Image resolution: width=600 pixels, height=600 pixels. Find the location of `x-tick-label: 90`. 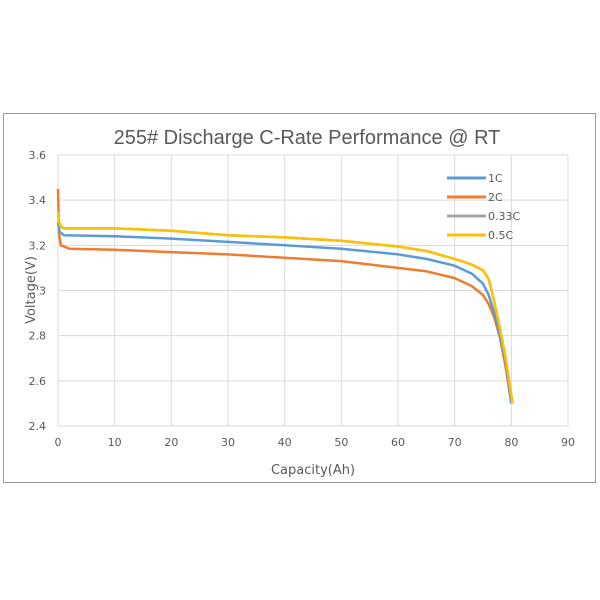

x-tick-label: 90 is located at coordinates (568, 442).